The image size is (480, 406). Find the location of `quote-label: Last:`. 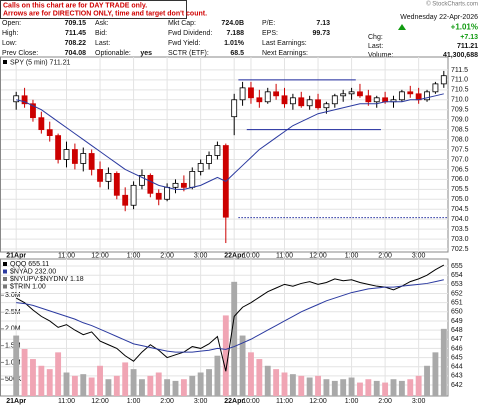

quote-label: Last: is located at coordinates (375, 46).